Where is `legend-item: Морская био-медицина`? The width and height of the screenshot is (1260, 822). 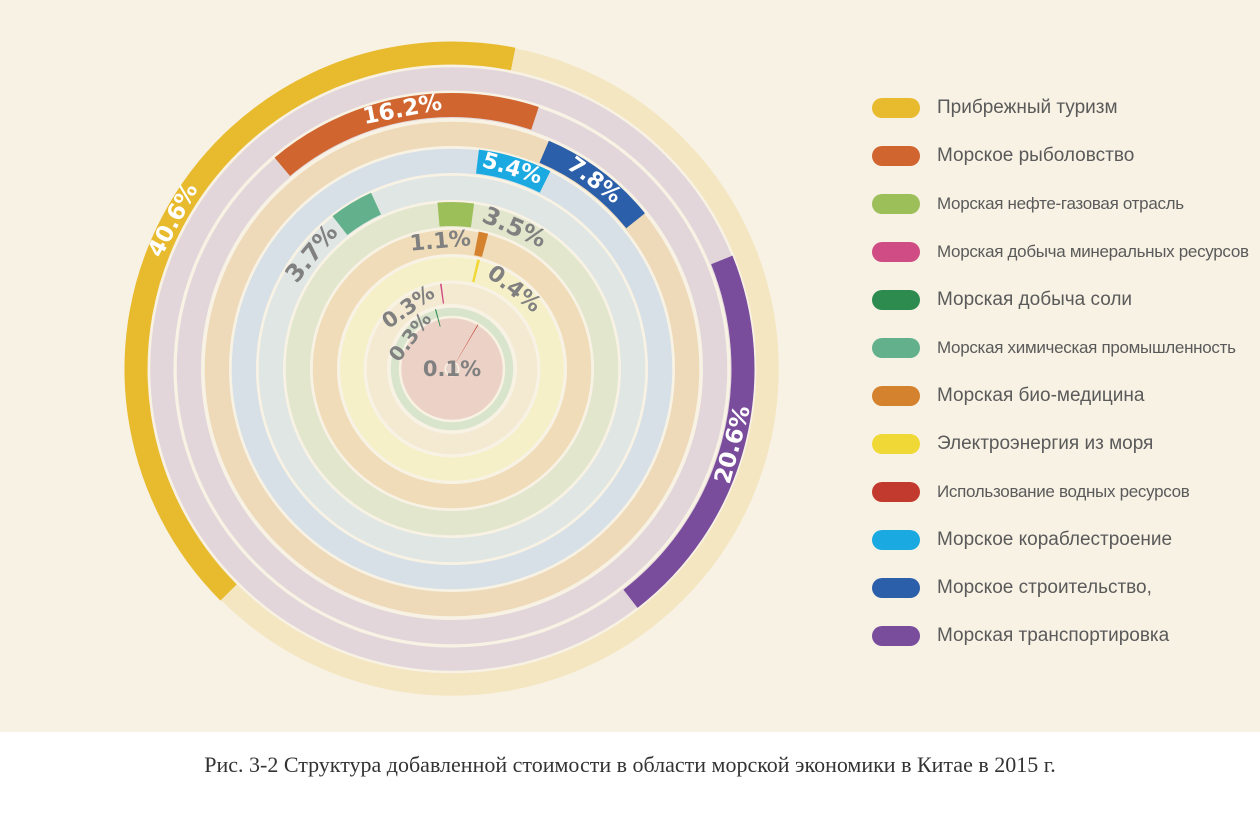
legend-item: Морская био-медицина is located at coordinates (1062, 396).